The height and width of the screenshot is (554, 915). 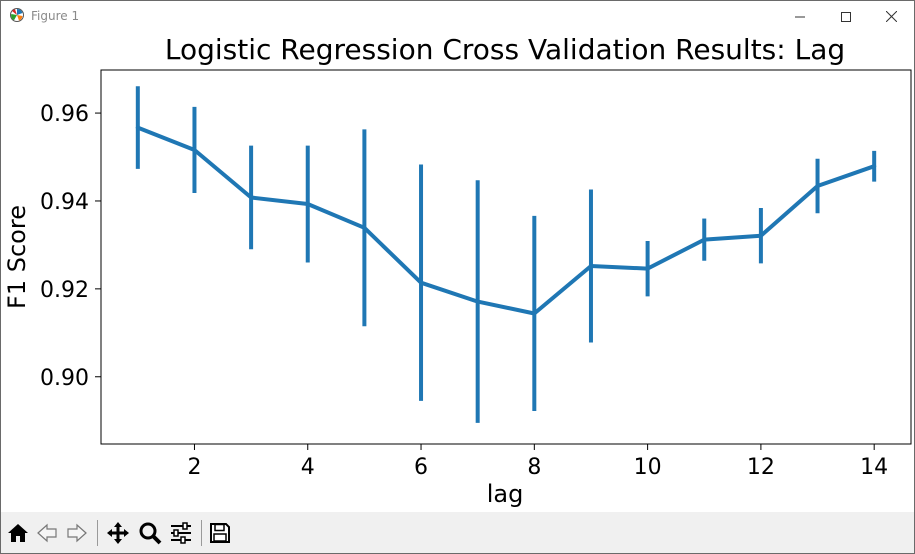 I want to click on home-icon, so click(x=18, y=533).